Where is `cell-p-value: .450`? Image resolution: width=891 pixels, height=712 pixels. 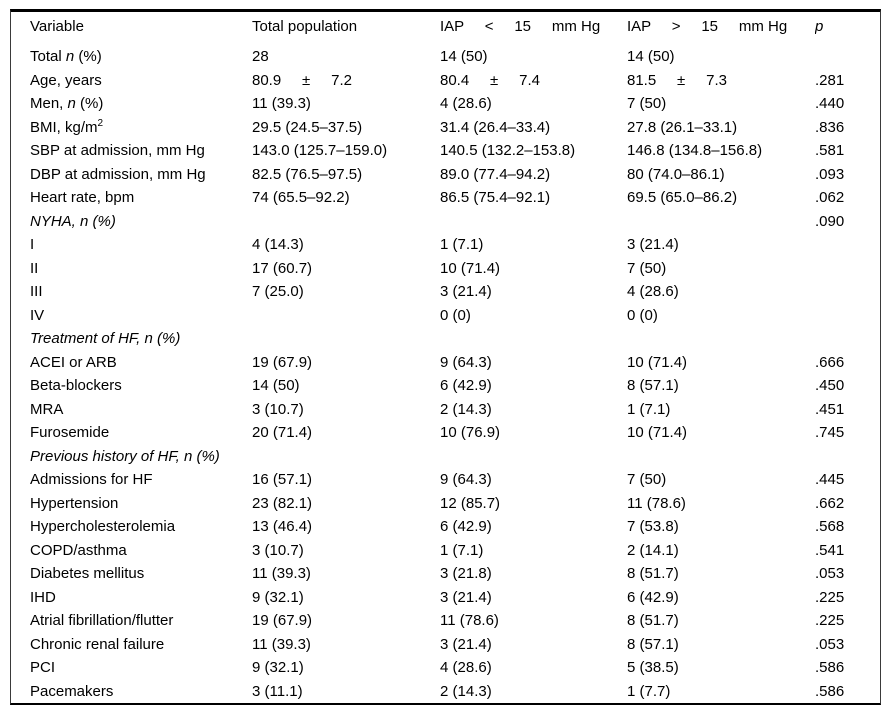 cell-p-value: .450 is located at coordinates (830, 386).